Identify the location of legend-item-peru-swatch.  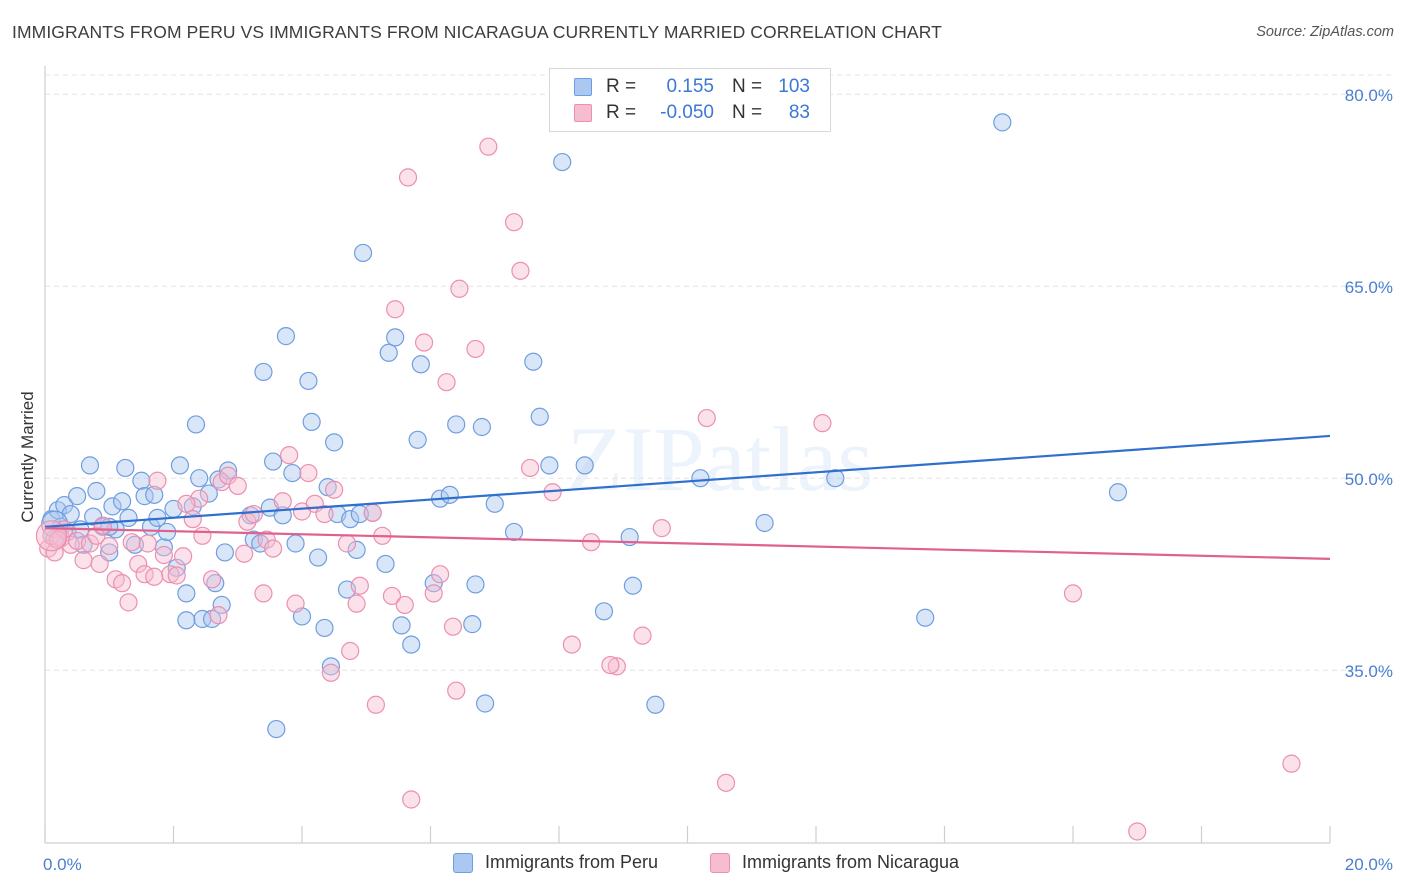
(463, 862).